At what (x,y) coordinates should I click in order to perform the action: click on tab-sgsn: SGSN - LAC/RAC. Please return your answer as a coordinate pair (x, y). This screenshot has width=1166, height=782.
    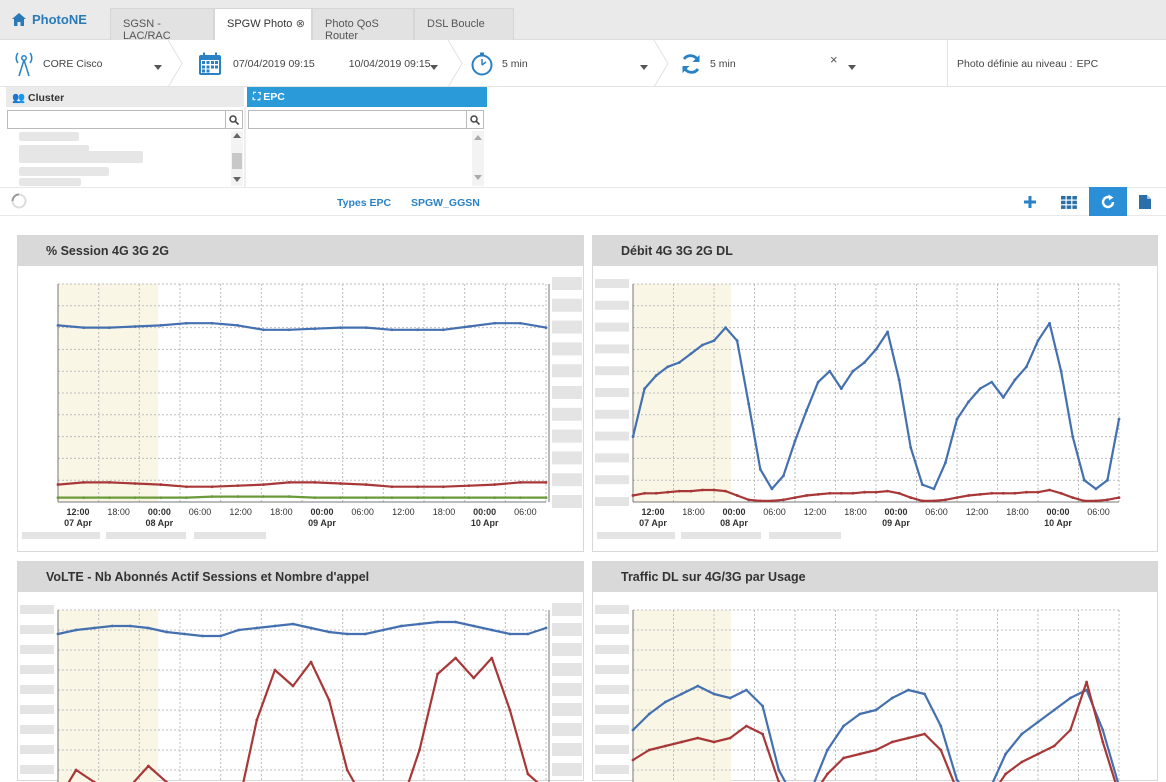
    Looking at the image, I should click on (162, 25).